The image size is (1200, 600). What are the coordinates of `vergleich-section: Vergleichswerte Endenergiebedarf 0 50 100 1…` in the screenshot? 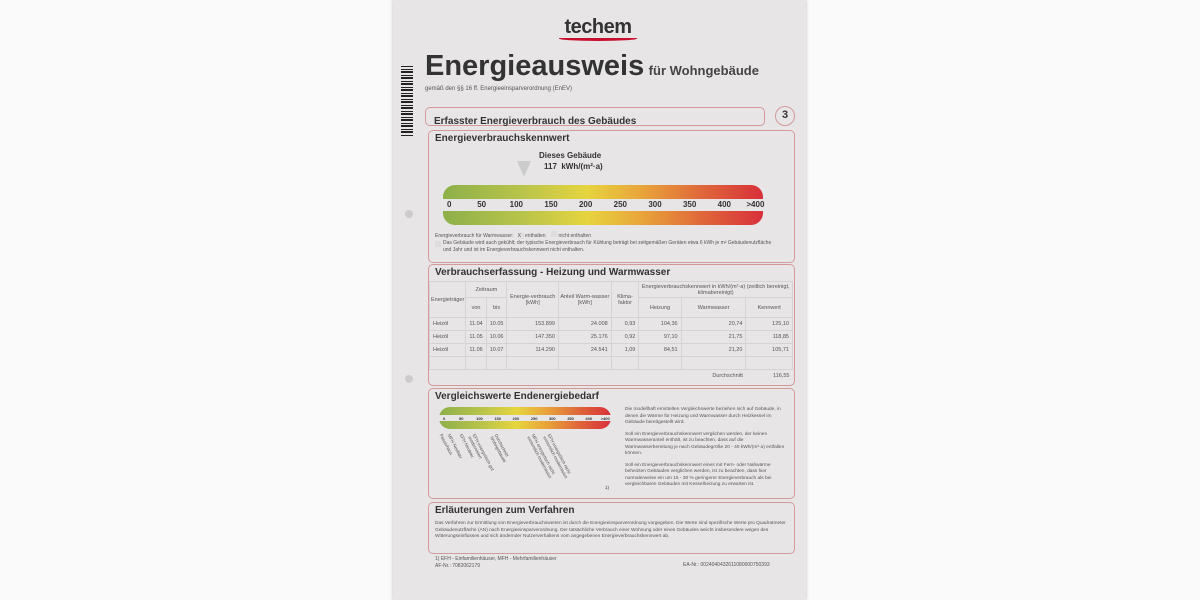 It's located at (611, 443).